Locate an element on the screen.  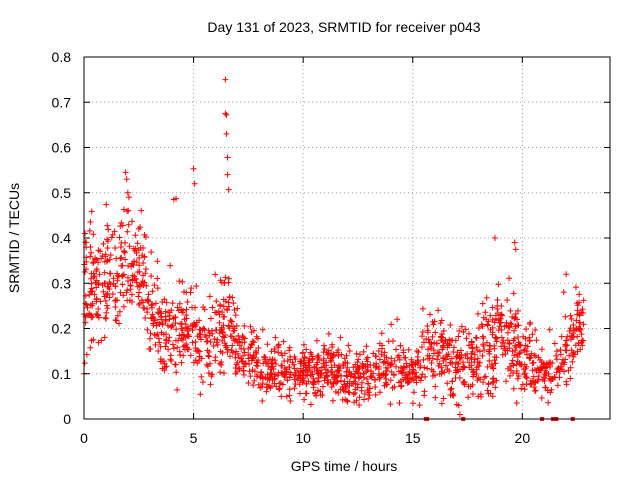
y-tick-label: 0.1 is located at coordinates (62, 374).